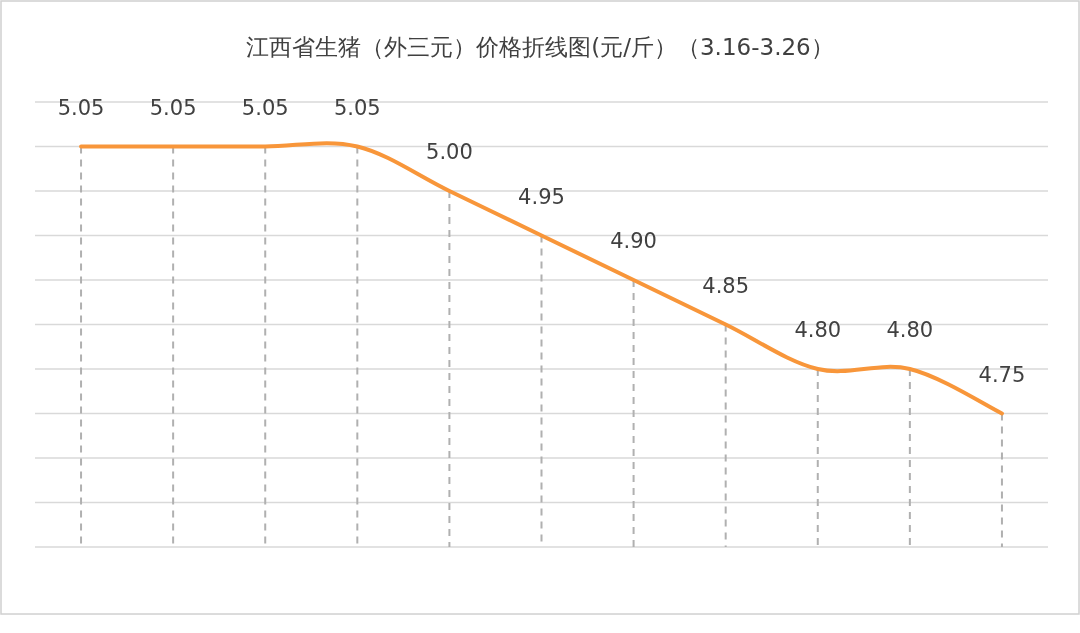 Image resolution: width=1080 pixels, height=633 pixels. What do you see at coordinates (726, 285) in the screenshot?
I see `data-label: 4.85` at bounding box center [726, 285].